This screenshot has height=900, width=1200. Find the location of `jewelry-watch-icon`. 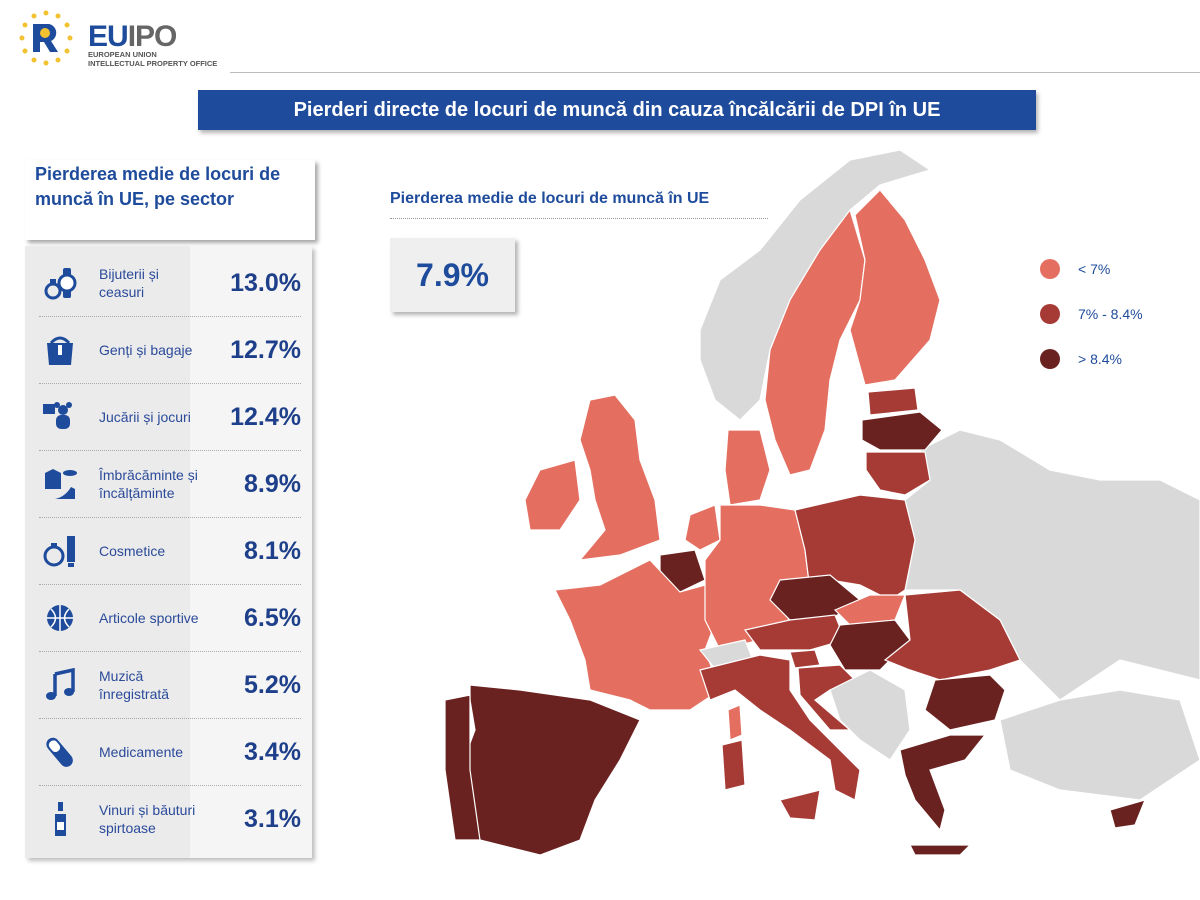

jewelry-watch-icon is located at coordinates (60, 284).